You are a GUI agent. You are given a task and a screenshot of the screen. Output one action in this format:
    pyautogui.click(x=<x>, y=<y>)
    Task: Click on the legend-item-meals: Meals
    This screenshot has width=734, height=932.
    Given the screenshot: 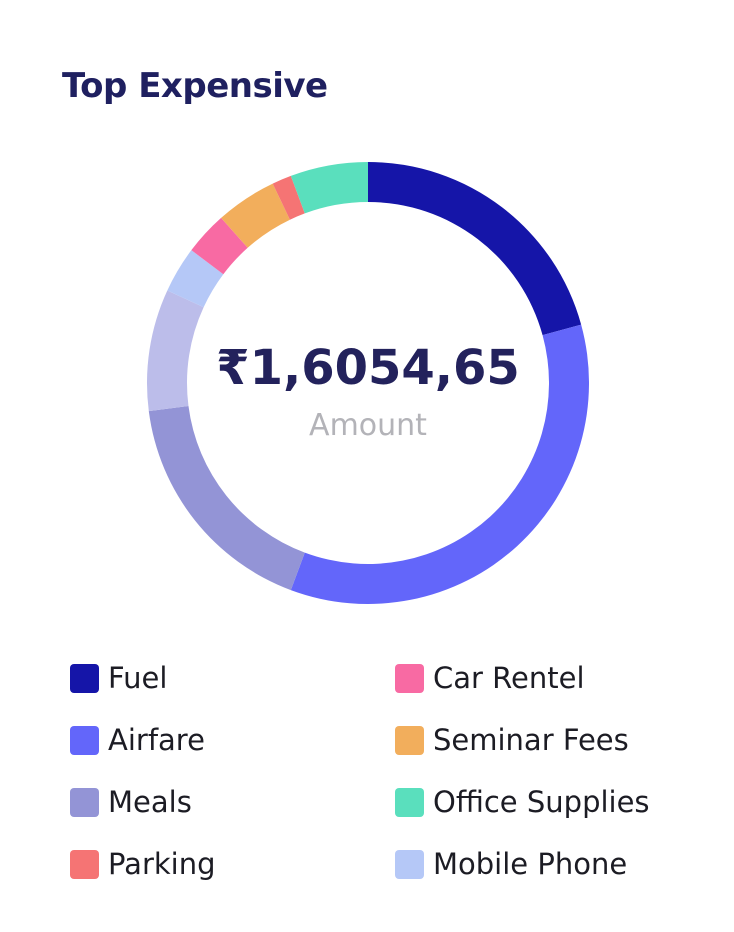 What is the action you would take?
    pyautogui.click(x=131, y=802)
    